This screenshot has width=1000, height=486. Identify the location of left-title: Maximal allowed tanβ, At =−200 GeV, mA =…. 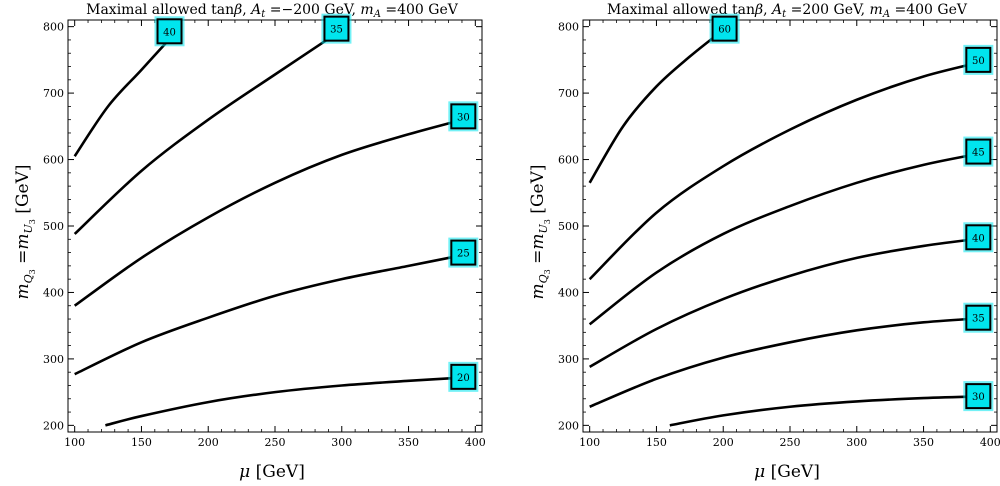
(272, 11).